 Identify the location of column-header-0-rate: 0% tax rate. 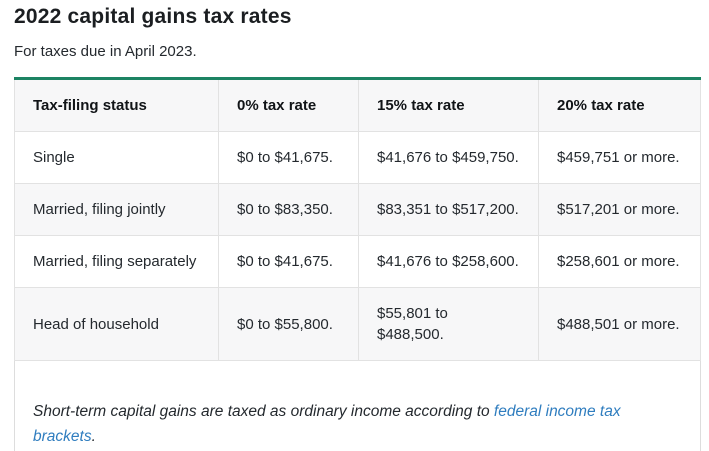
(288, 105).